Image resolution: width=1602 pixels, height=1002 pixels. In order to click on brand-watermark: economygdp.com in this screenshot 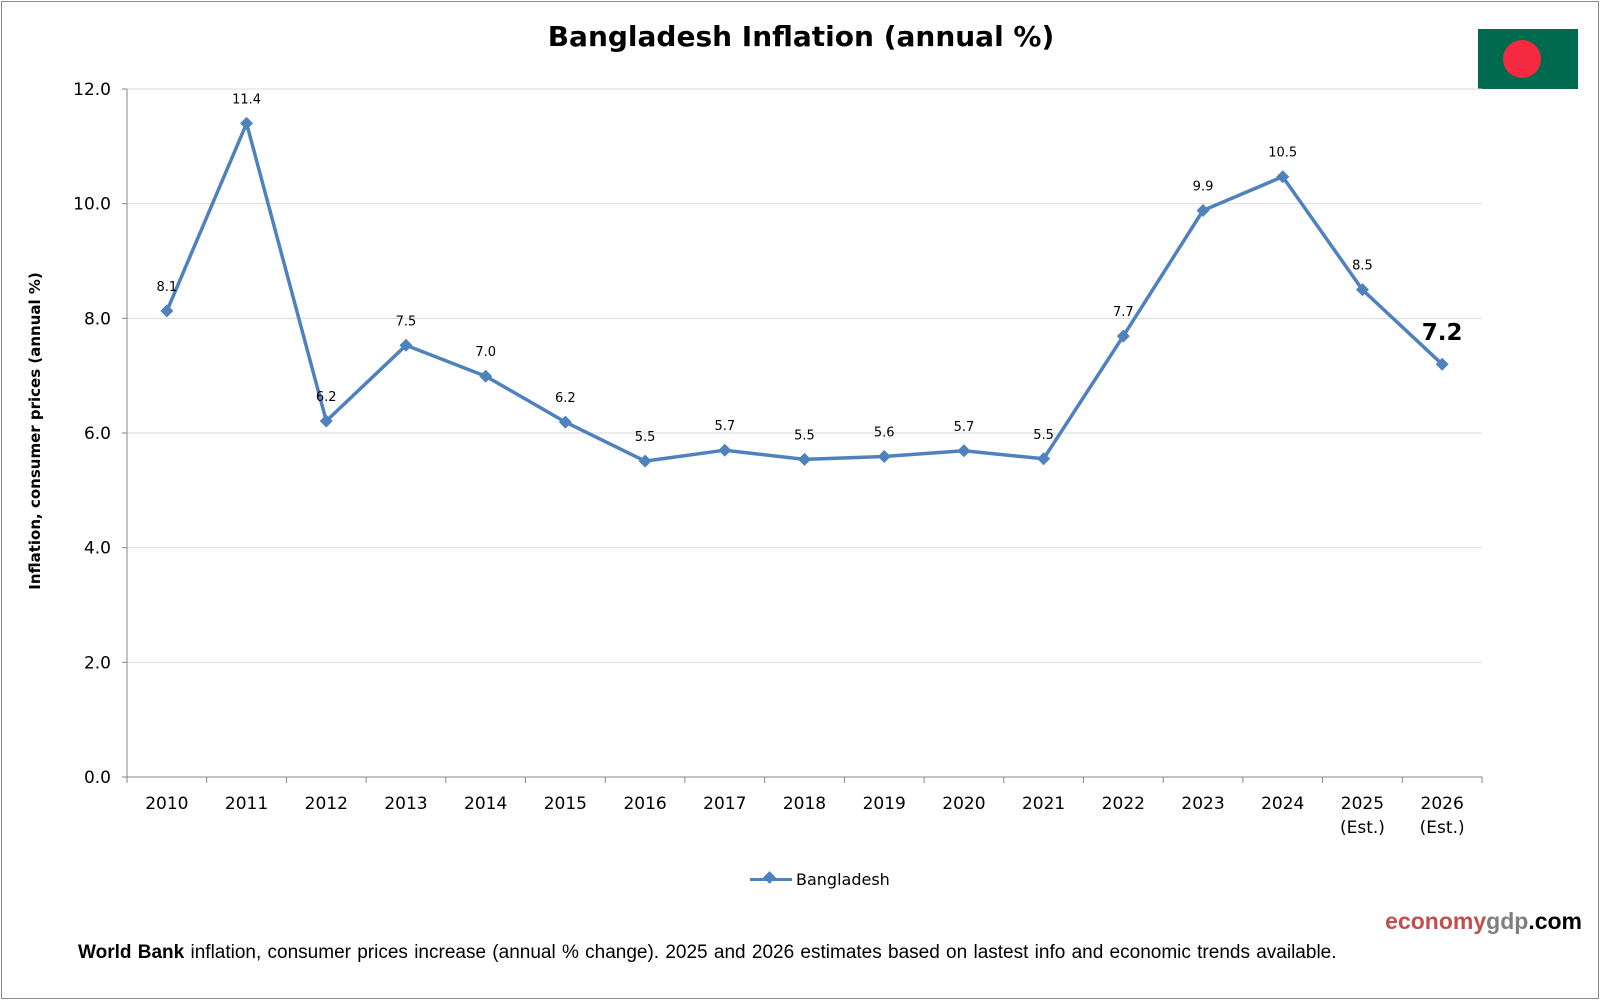, I will do `click(1483, 921)`.